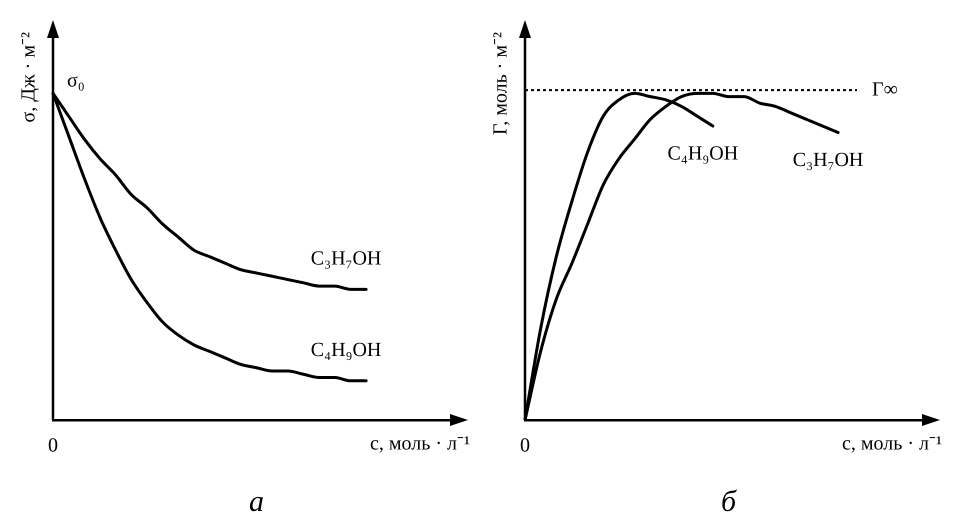 Image resolution: width=960 pixels, height=530 pixels. I want to click on text: а, so click(256, 501).